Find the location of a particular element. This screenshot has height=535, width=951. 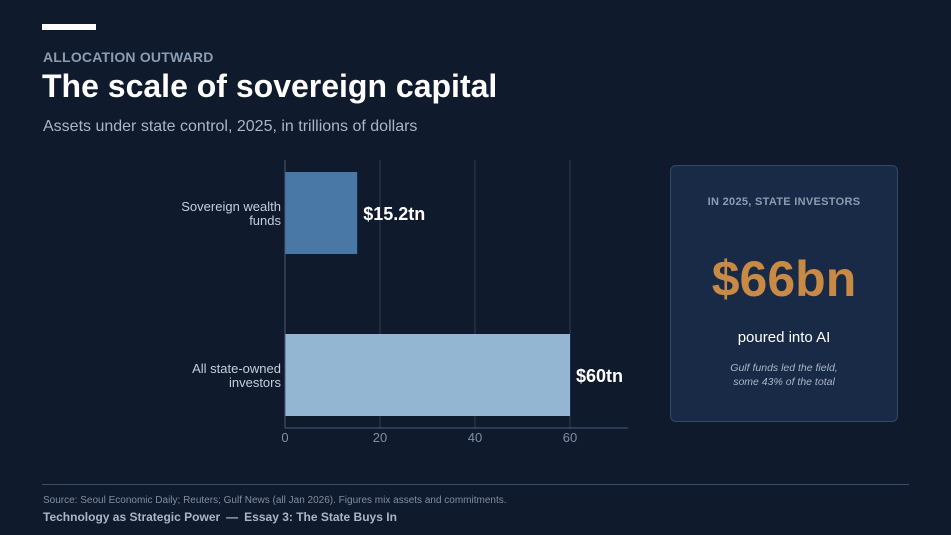

x-tick-label: 60 is located at coordinates (570, 437).